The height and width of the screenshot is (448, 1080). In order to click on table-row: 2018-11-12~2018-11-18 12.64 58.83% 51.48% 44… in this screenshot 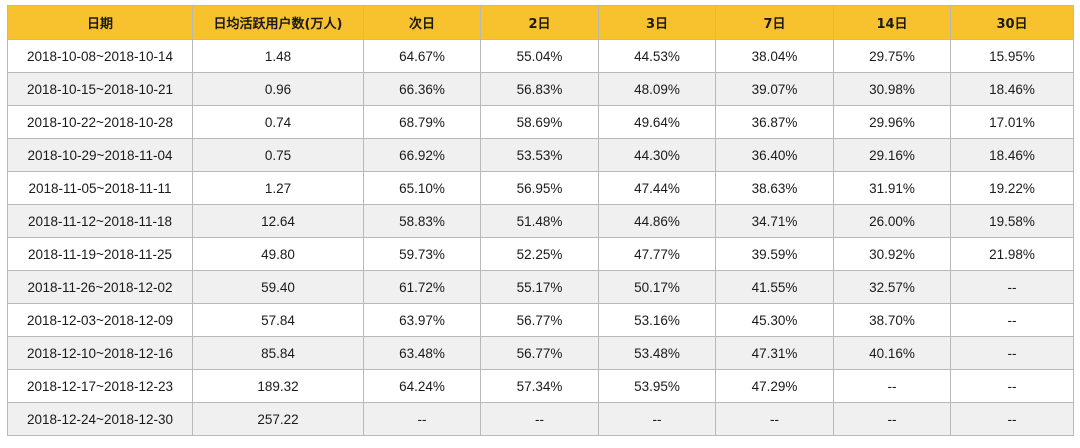, I will do `click(540, 221)`.